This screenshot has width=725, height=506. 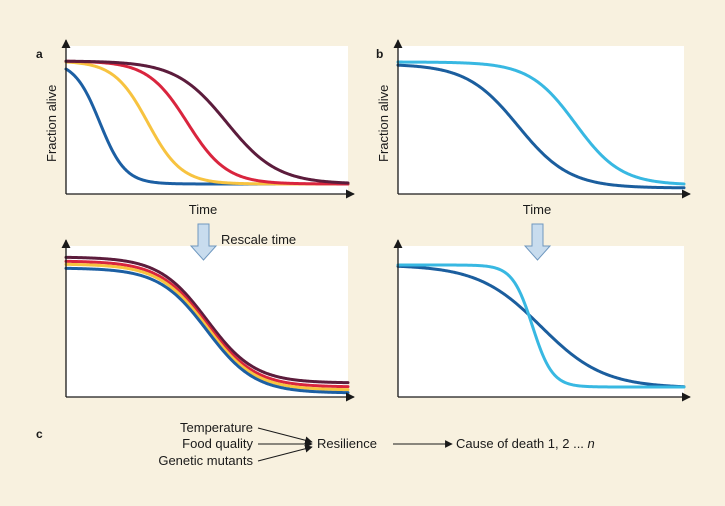 What do you see at coordinates (217, 443) in the screenshot?
I see `input-food-quality: Food quality` at bounding box center [217, 443].